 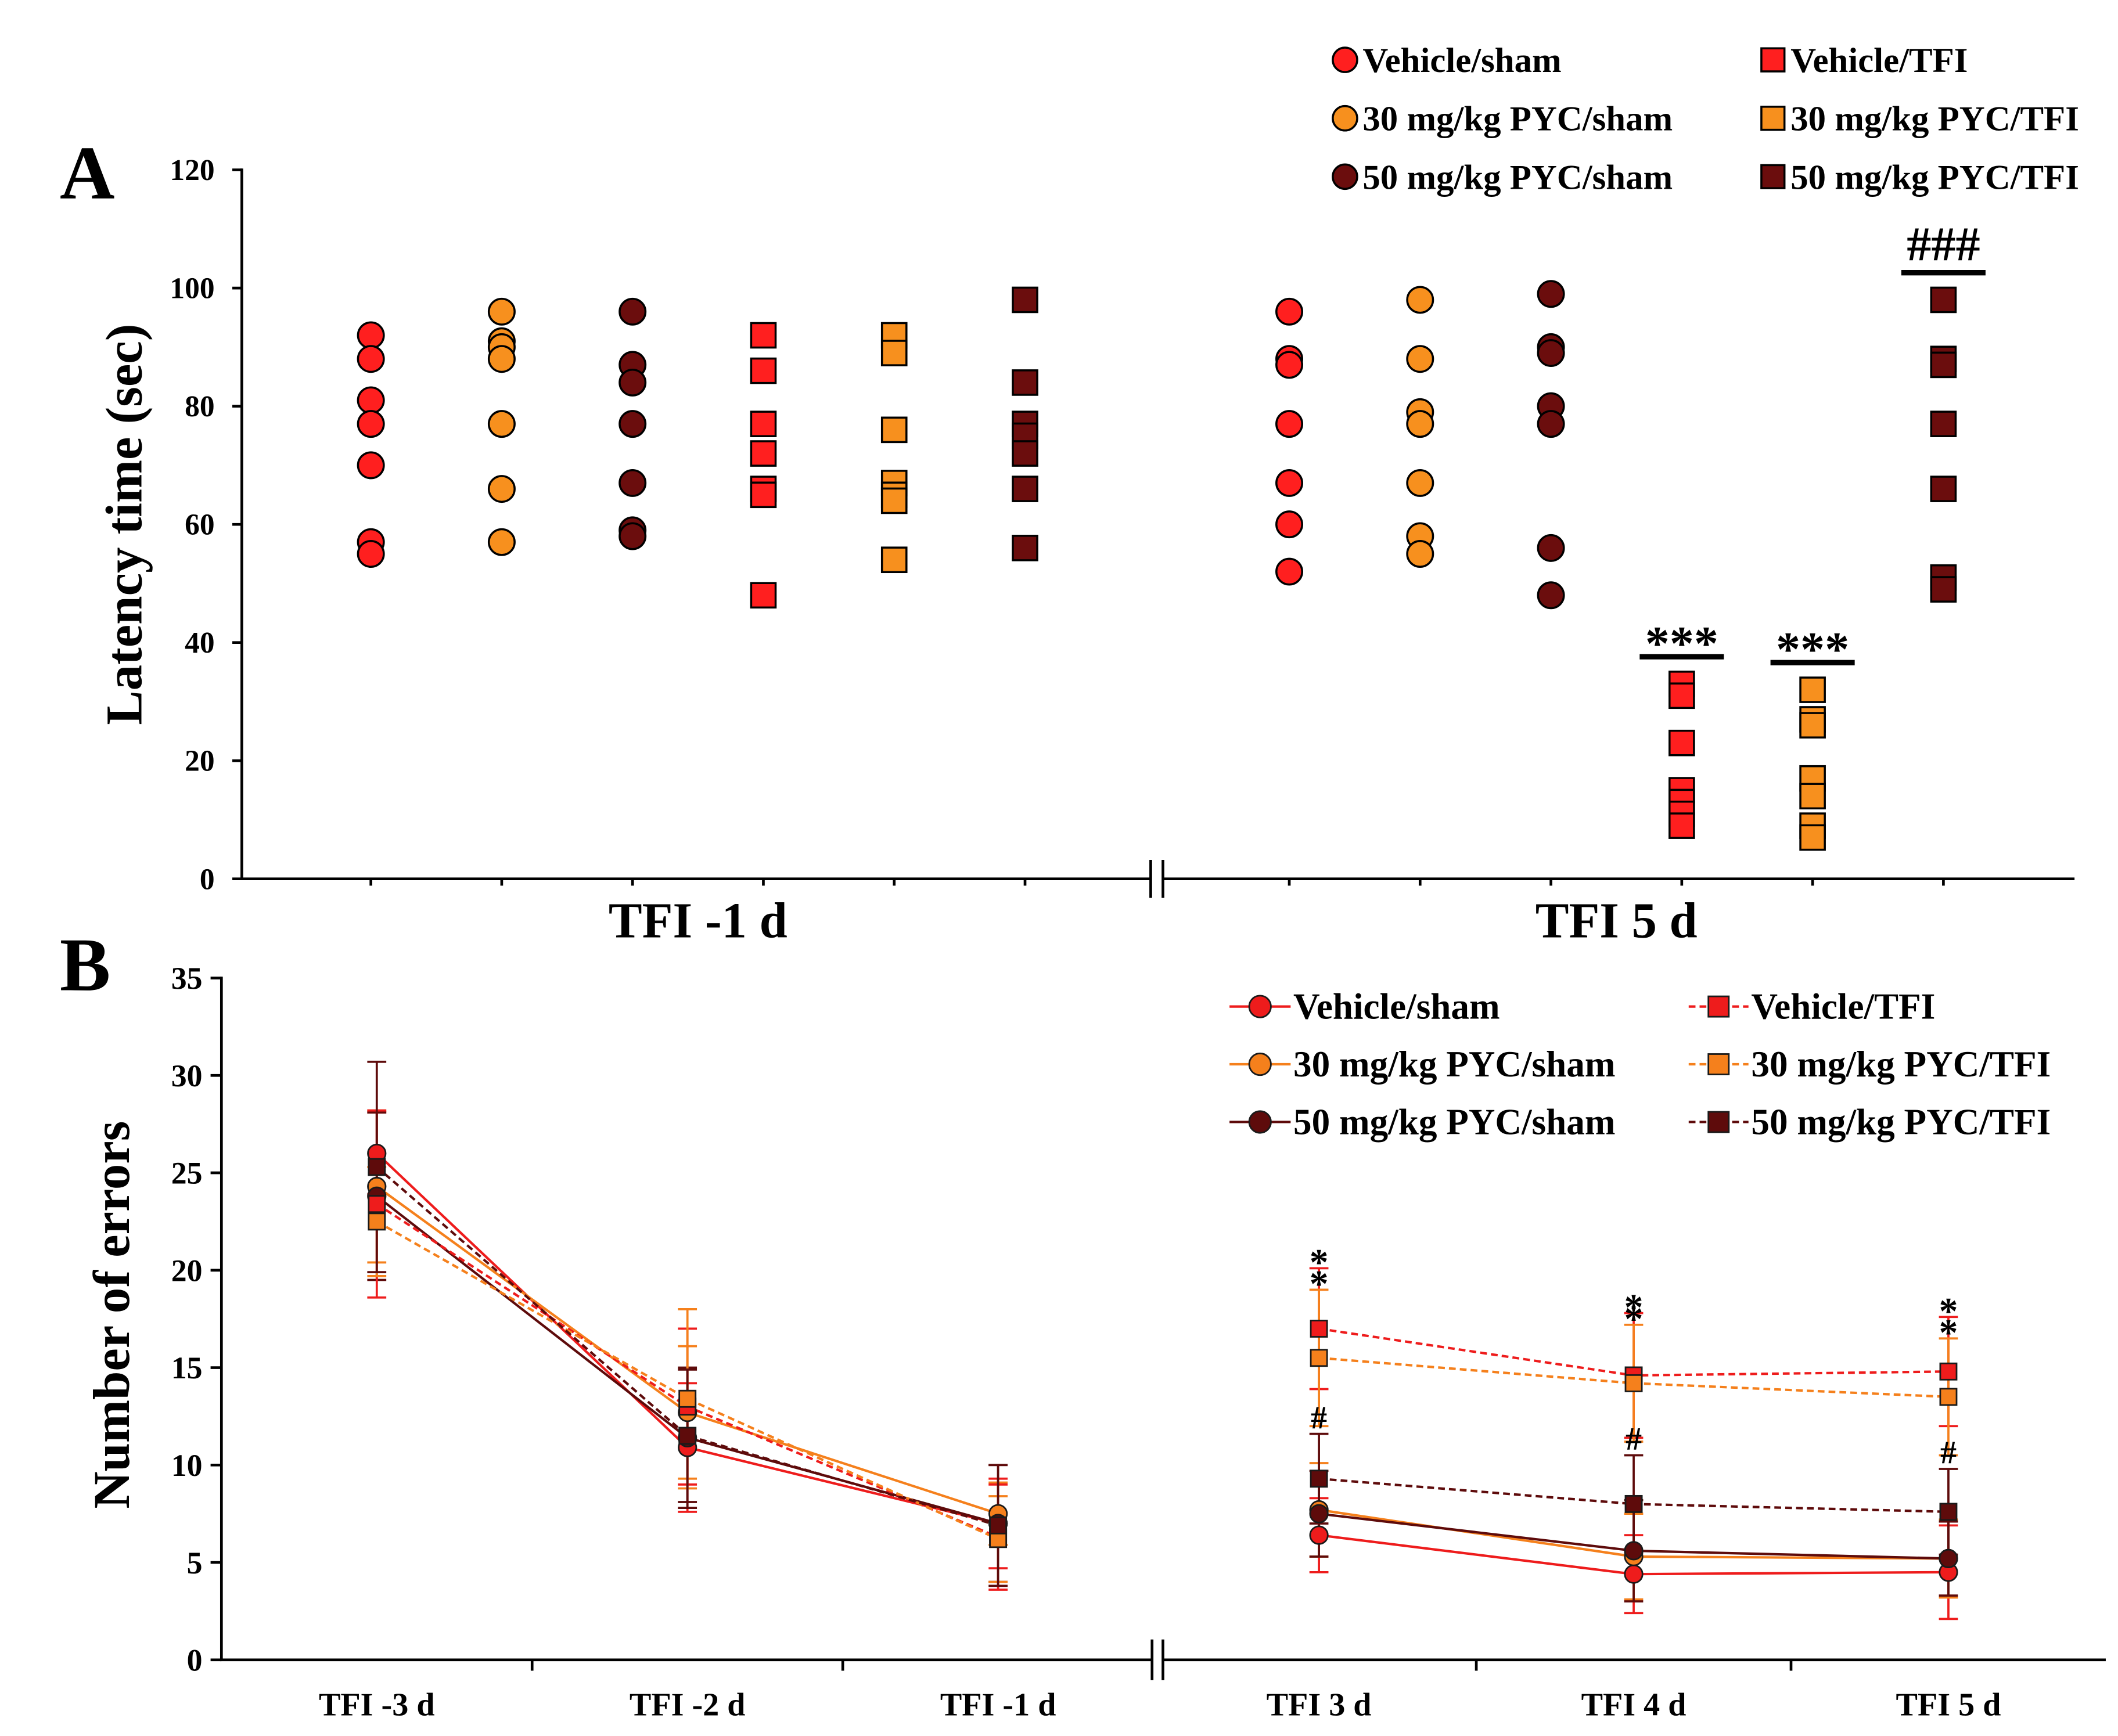 I want to click on b-y-tick-label: 25, so click(x=187, y=1173).